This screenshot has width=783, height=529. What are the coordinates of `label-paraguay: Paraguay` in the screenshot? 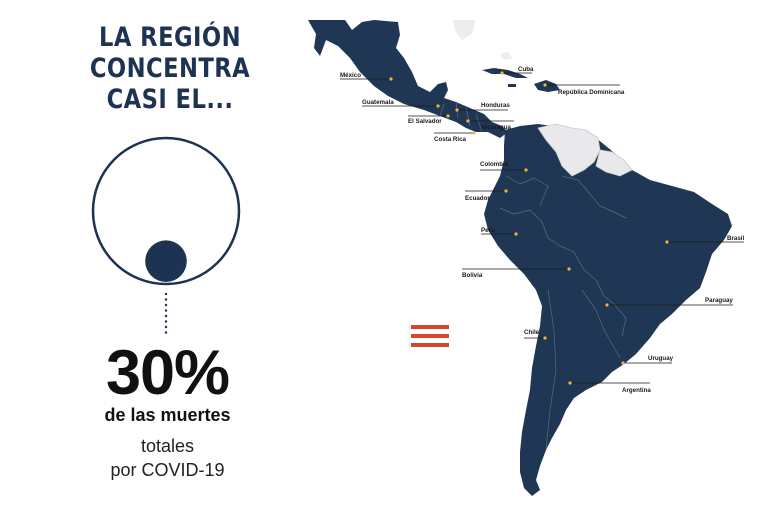 It's located at (669, 302).